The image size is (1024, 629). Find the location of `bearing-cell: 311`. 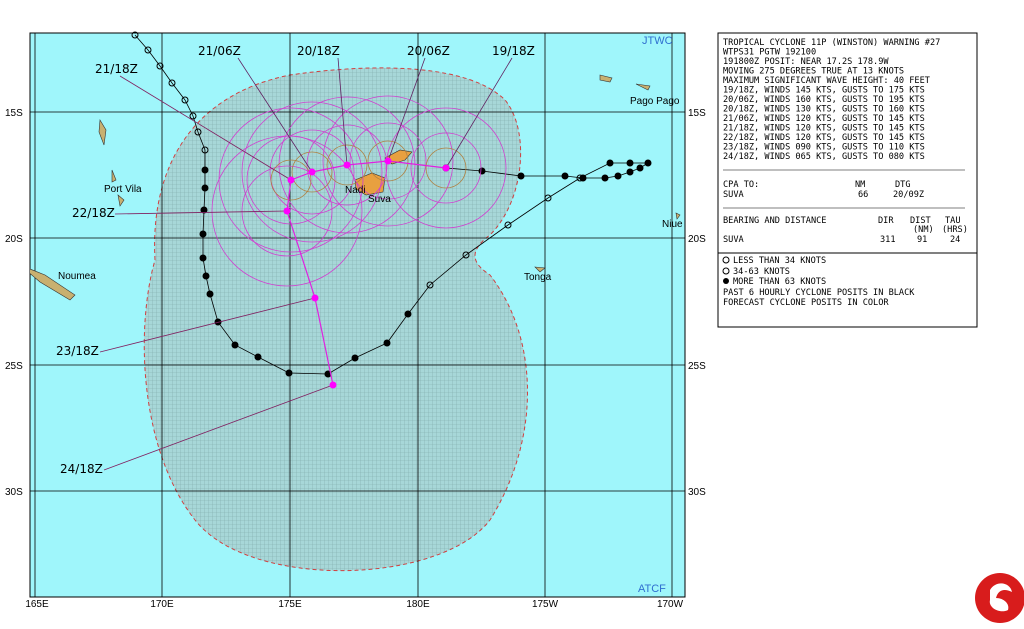

bearing-cell: 311 is located at coordinates (888, 240).